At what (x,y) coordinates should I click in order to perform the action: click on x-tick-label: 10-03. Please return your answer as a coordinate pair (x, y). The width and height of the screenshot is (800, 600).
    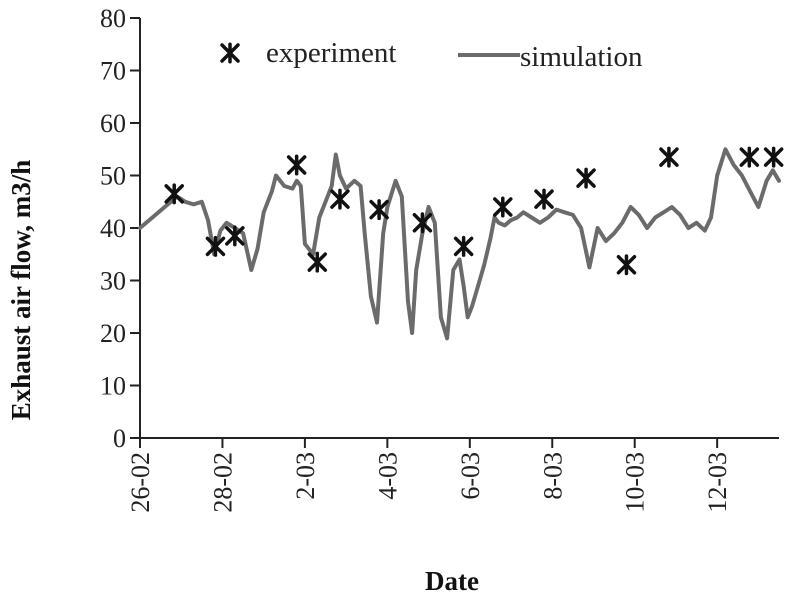
    Looking at the image, I should click on (635, 482).